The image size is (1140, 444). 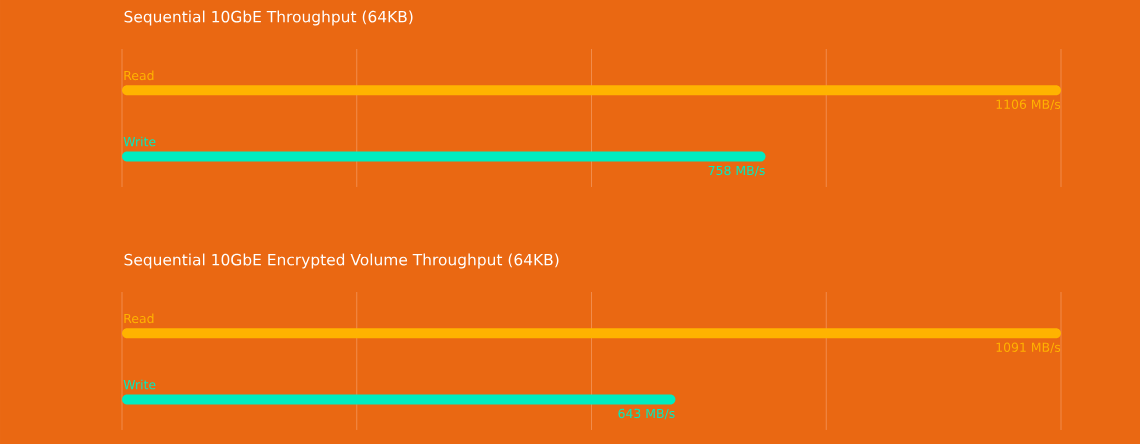 I want to click on data-label: 1106 MB/s, so click(x=1028, y=104).